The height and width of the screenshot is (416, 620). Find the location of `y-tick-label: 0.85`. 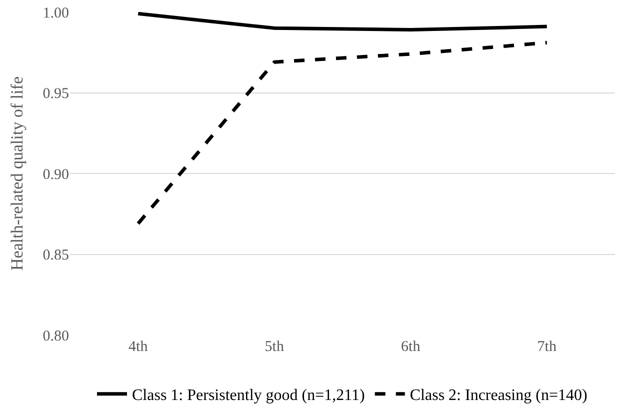

y-tick-label: 0.85 is located at coordinates (55, 256).